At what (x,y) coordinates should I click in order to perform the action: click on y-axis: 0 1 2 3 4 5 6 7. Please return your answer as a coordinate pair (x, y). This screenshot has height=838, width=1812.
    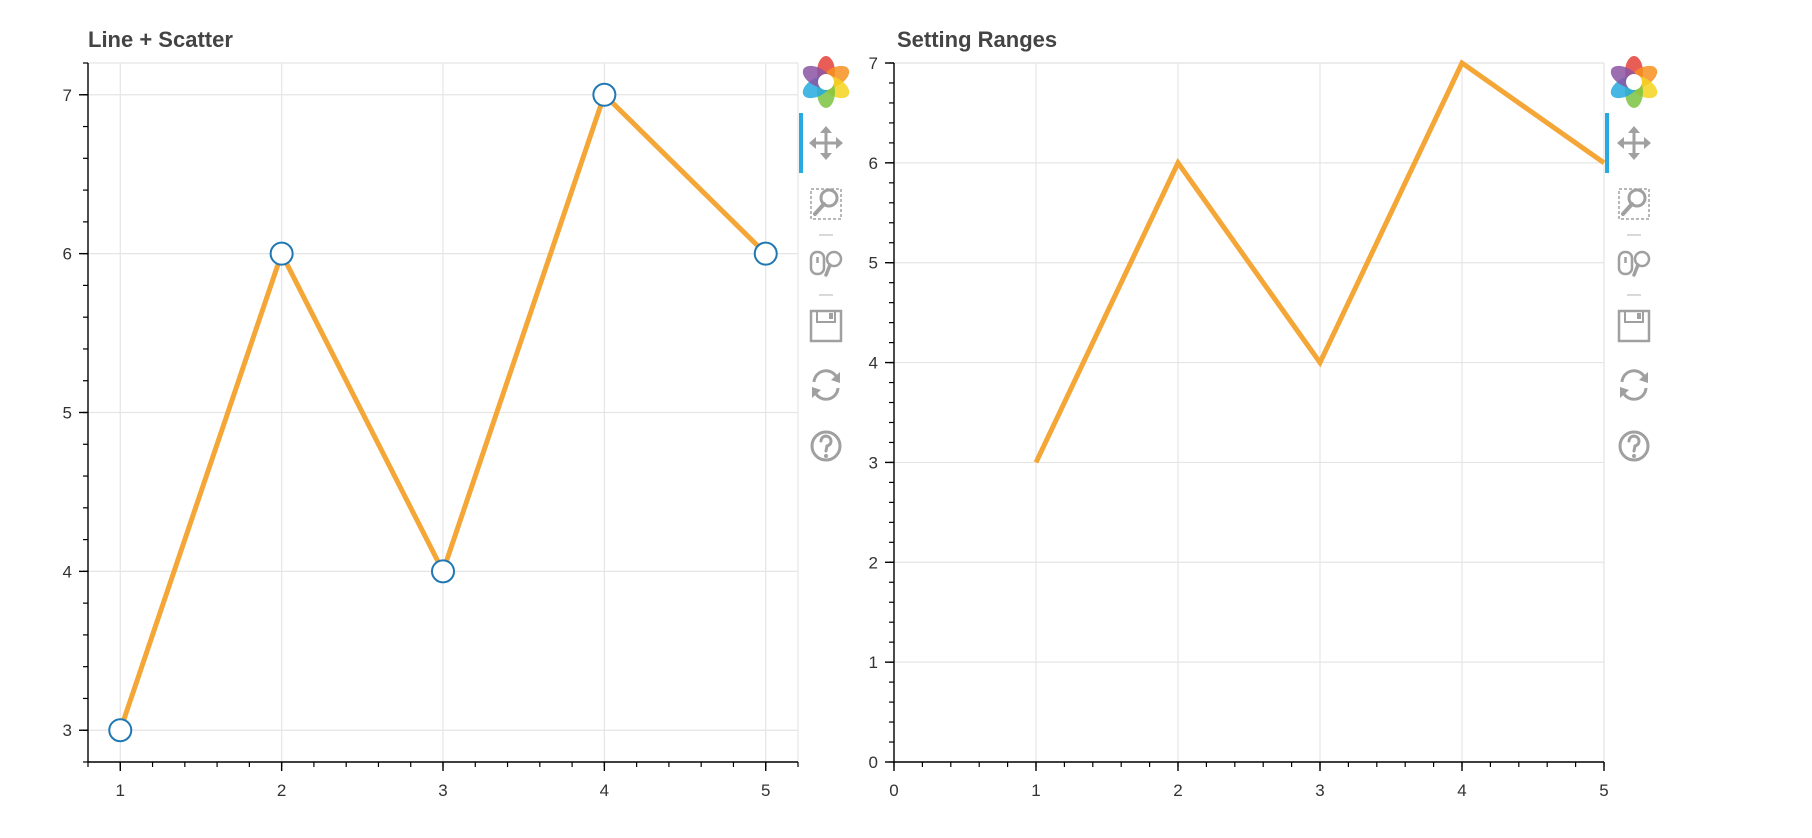
    Looking at the image, I should click on (882, 413).